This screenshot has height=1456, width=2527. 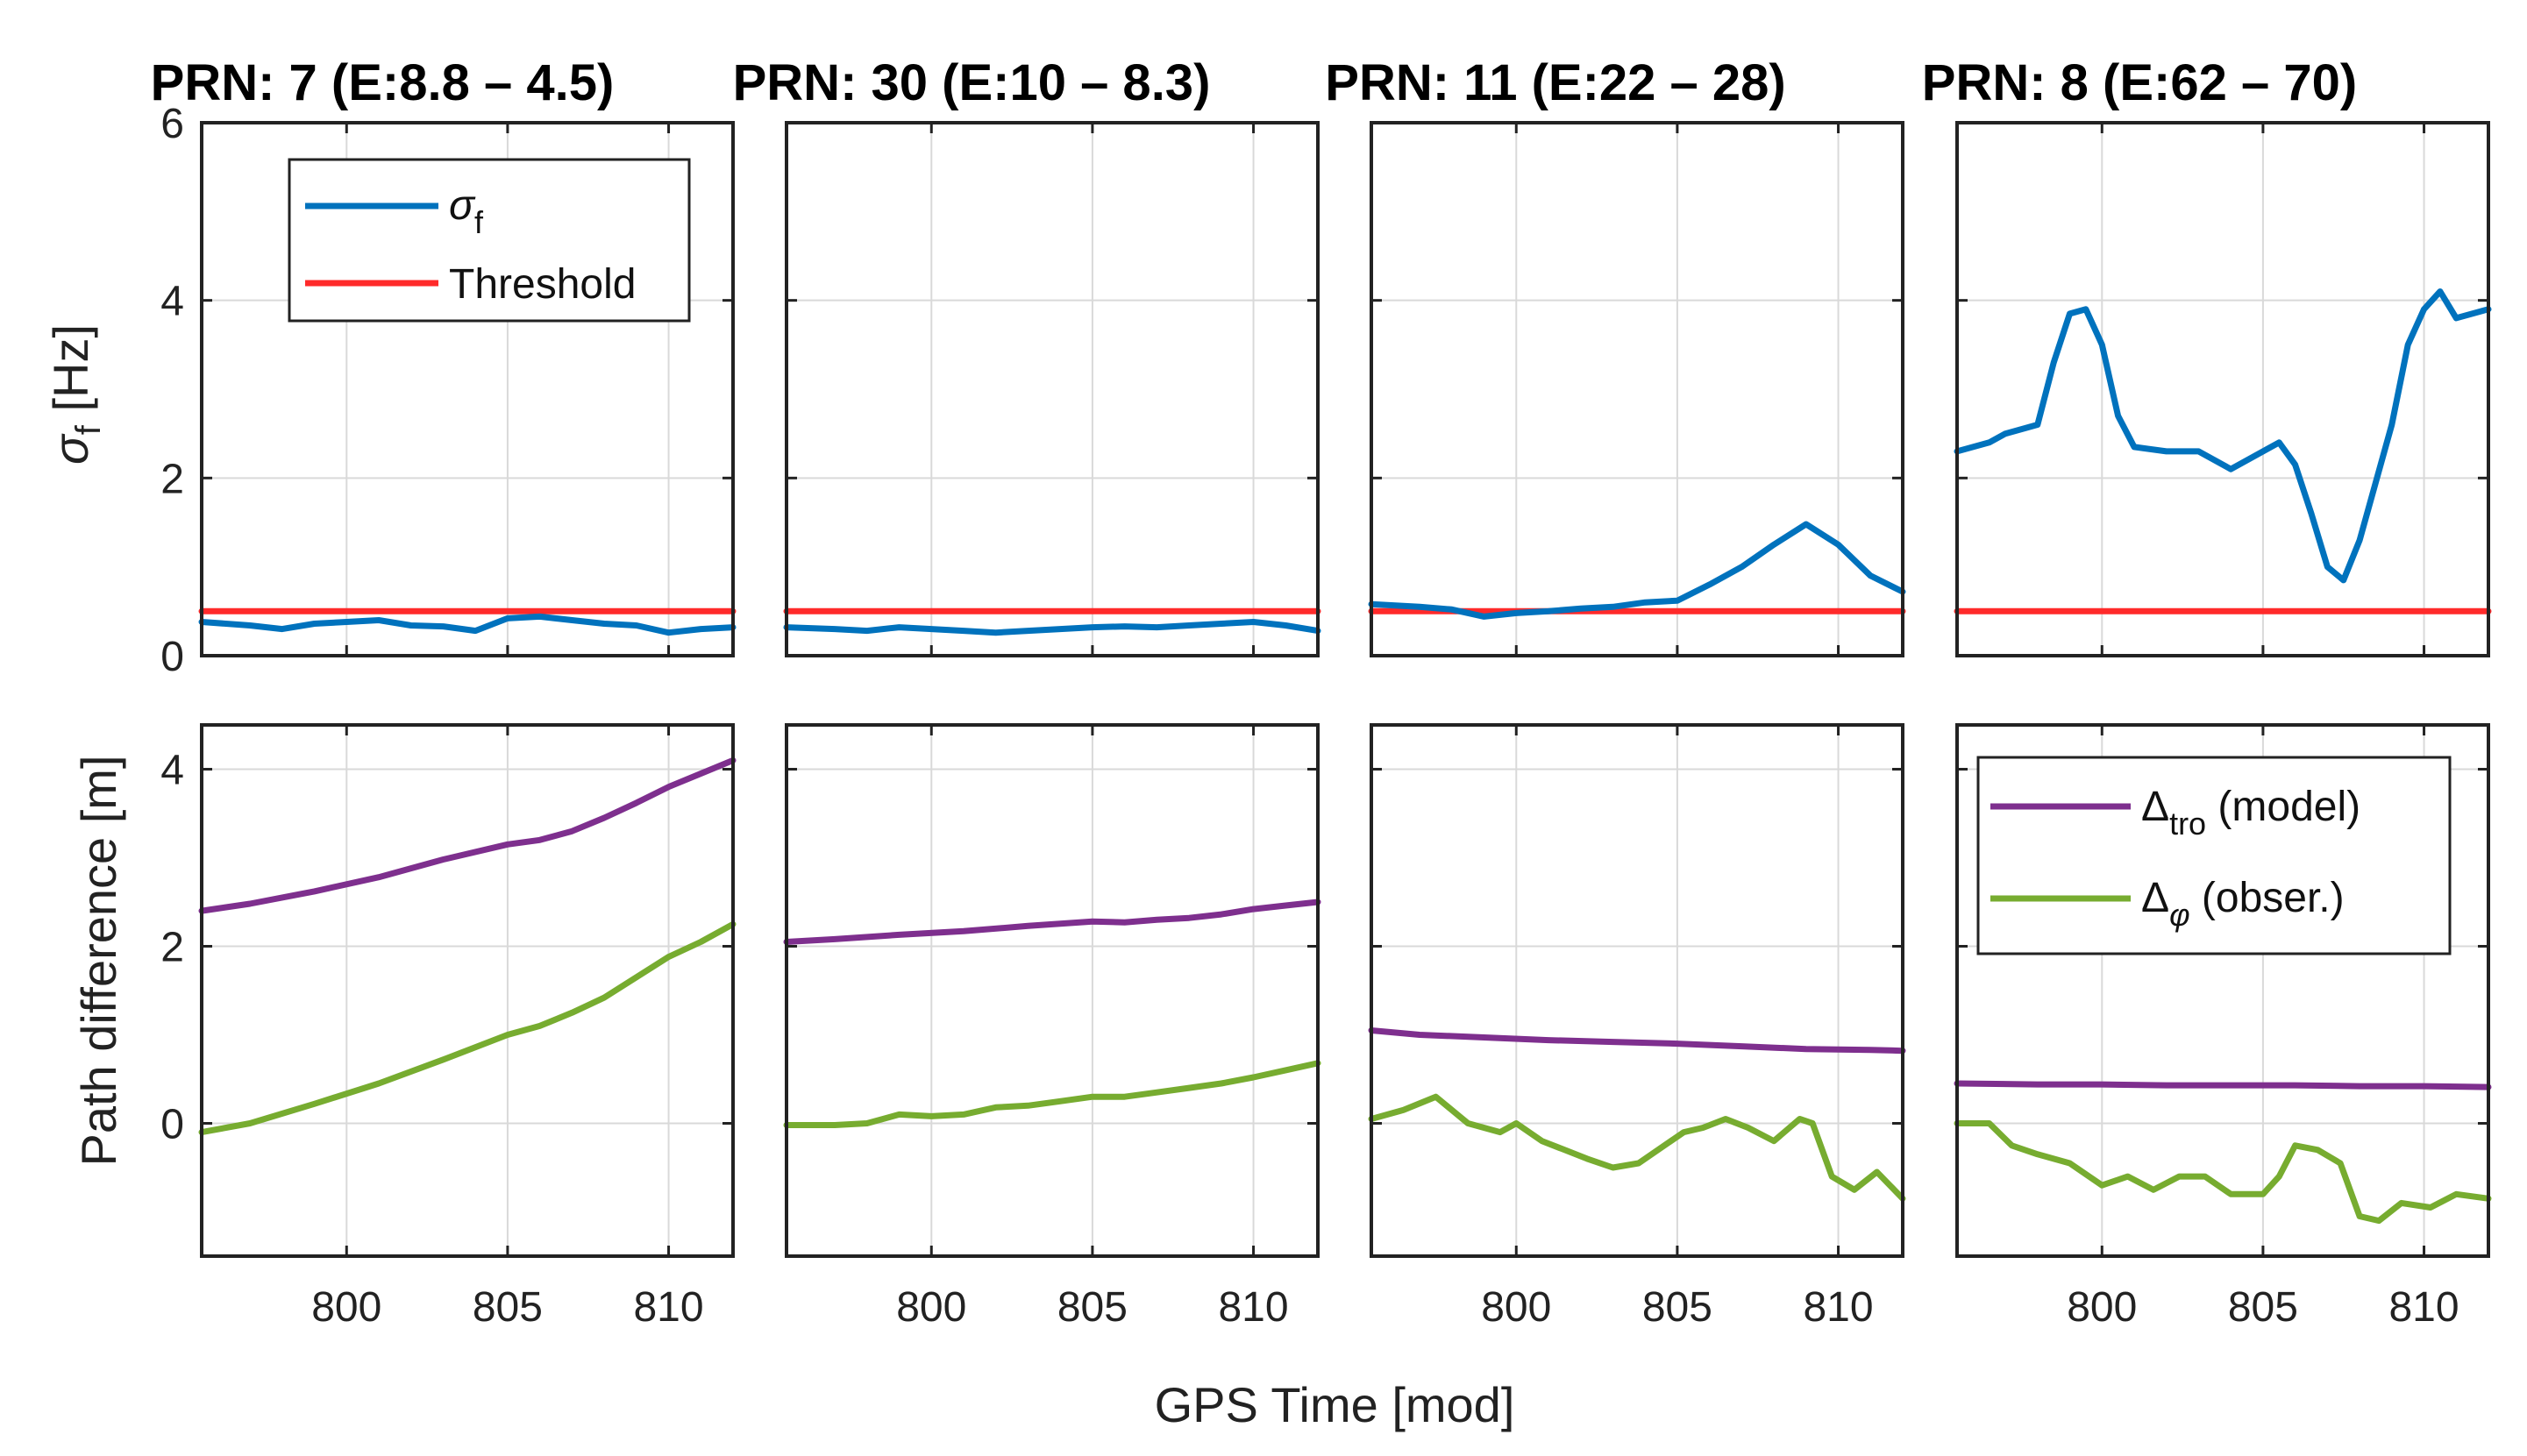 What do you see at coordinates (2267, 898) in the screenshot?
I see `legend-obs-suffix: (obser.)` at bounding box center [2267, 898].